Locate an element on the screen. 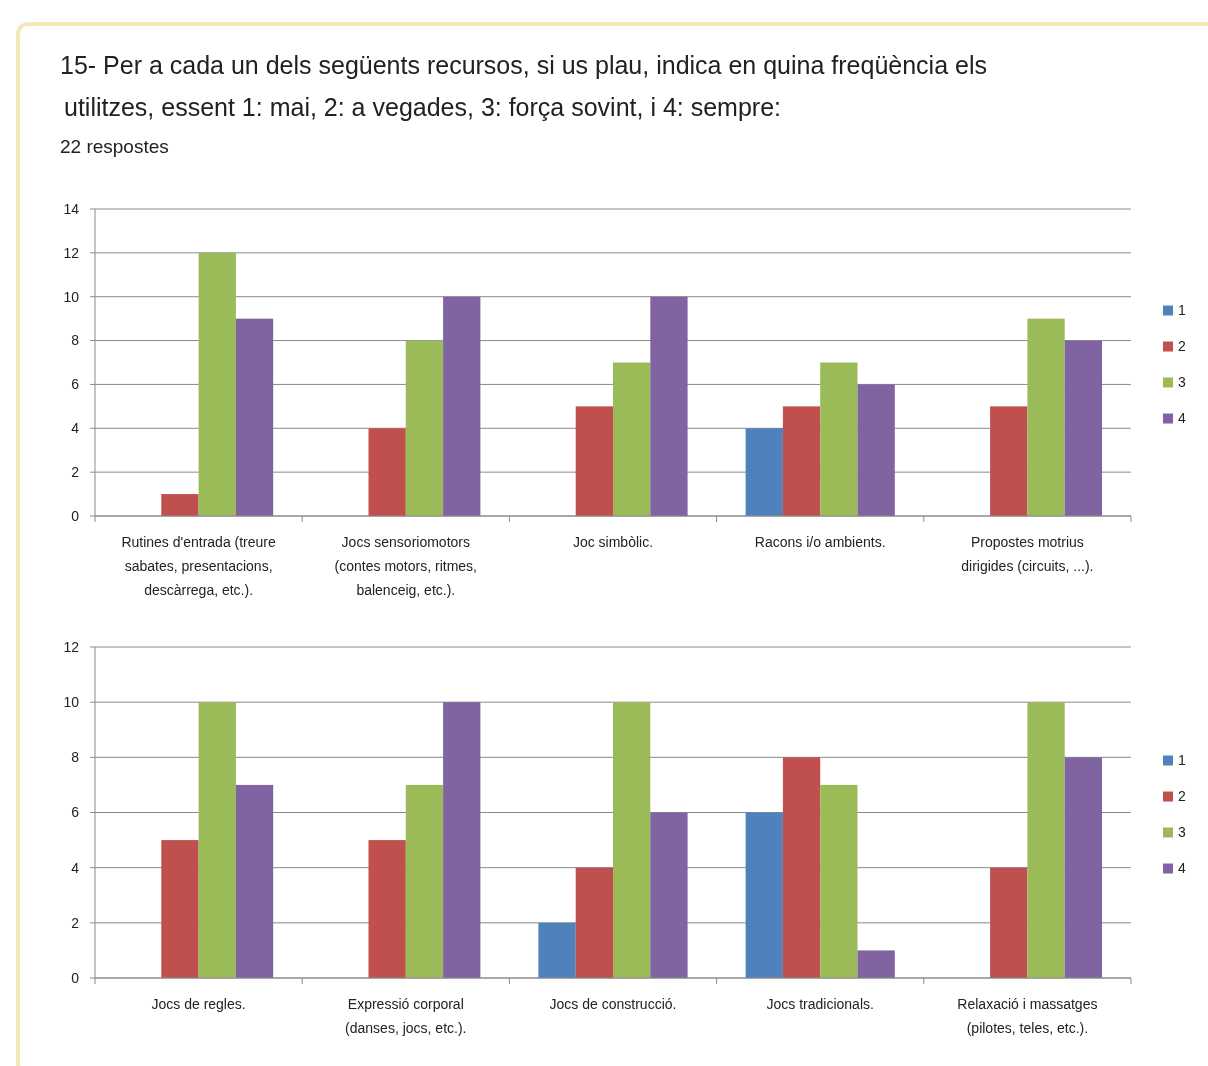  x-tick-label: Propostes motrius dirigides (circuits, ...). is located at coordinates (1027, 554).